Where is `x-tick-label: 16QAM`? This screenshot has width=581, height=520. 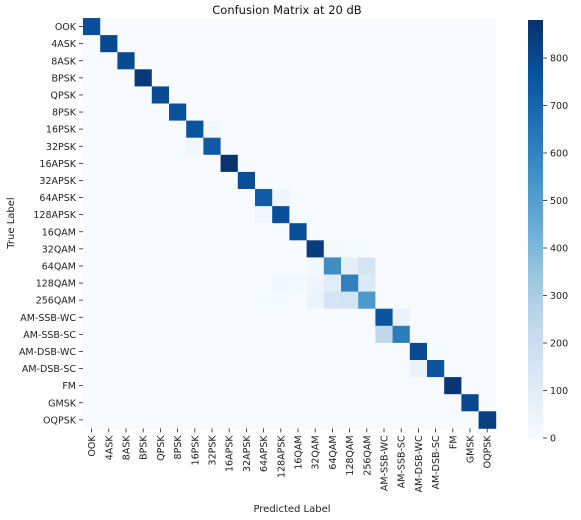 x-tick-label: 16QAM is located at coordinates (299, 452).